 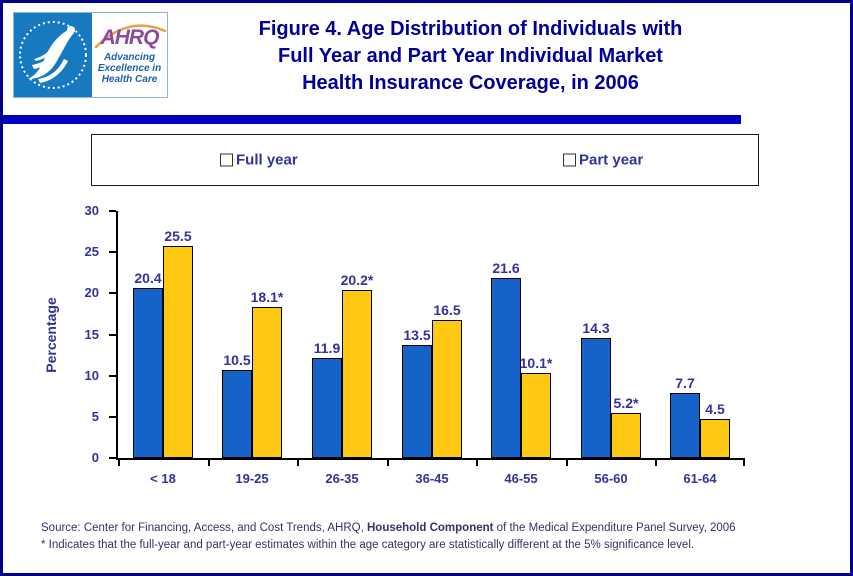 I want to click on full-year-swatch-icon, so click(x=226, y=160).